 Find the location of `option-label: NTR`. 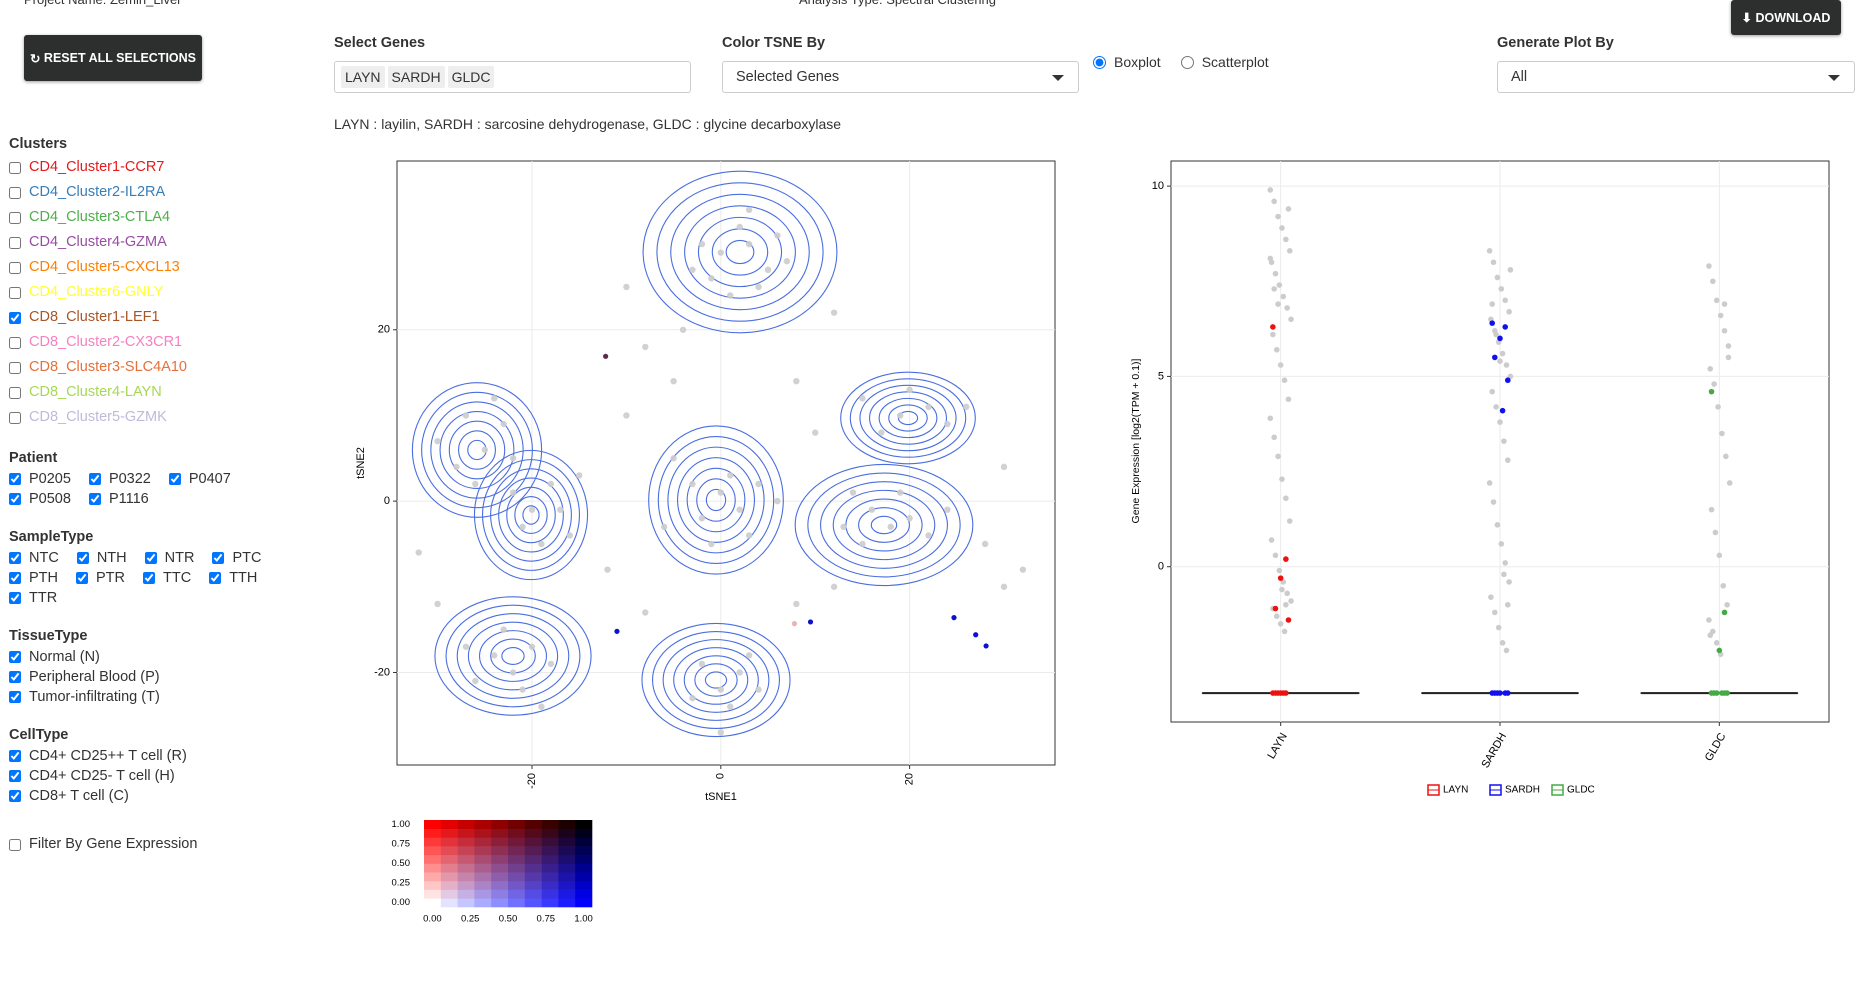

option-label: NTR is located at coordinates (179, 558).